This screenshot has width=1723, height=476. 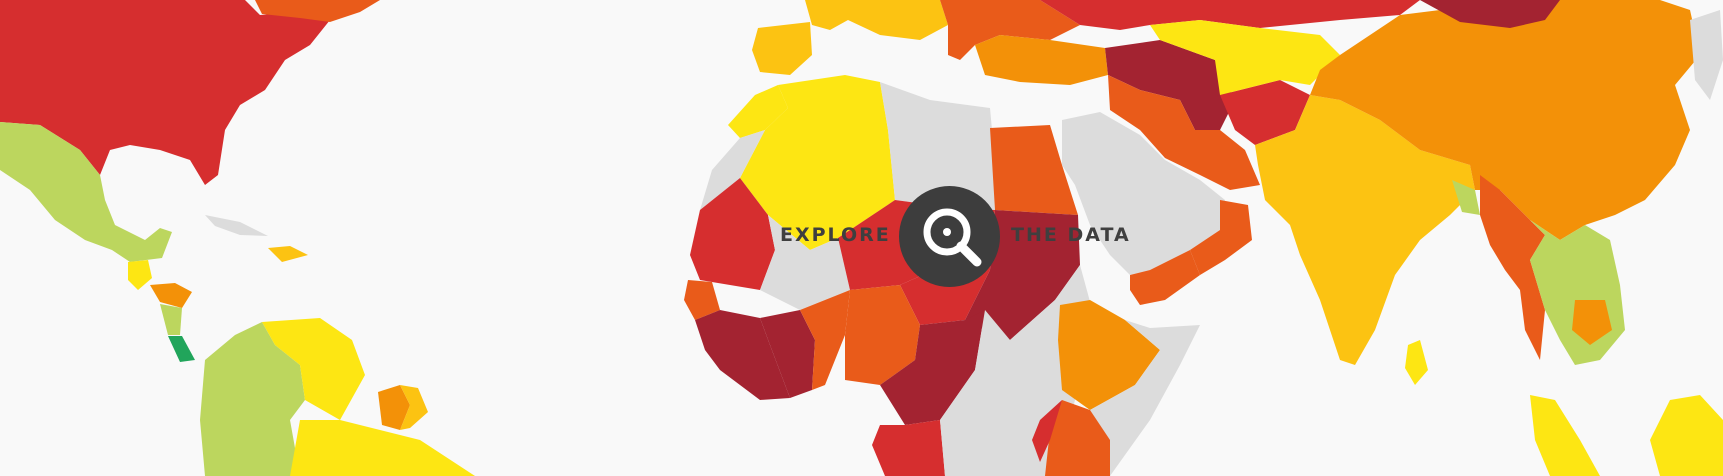 What do you see at coordinates (1466, 197) in the screenshot?
I see `region-bangladesh` at bounding box center [1466, 197].